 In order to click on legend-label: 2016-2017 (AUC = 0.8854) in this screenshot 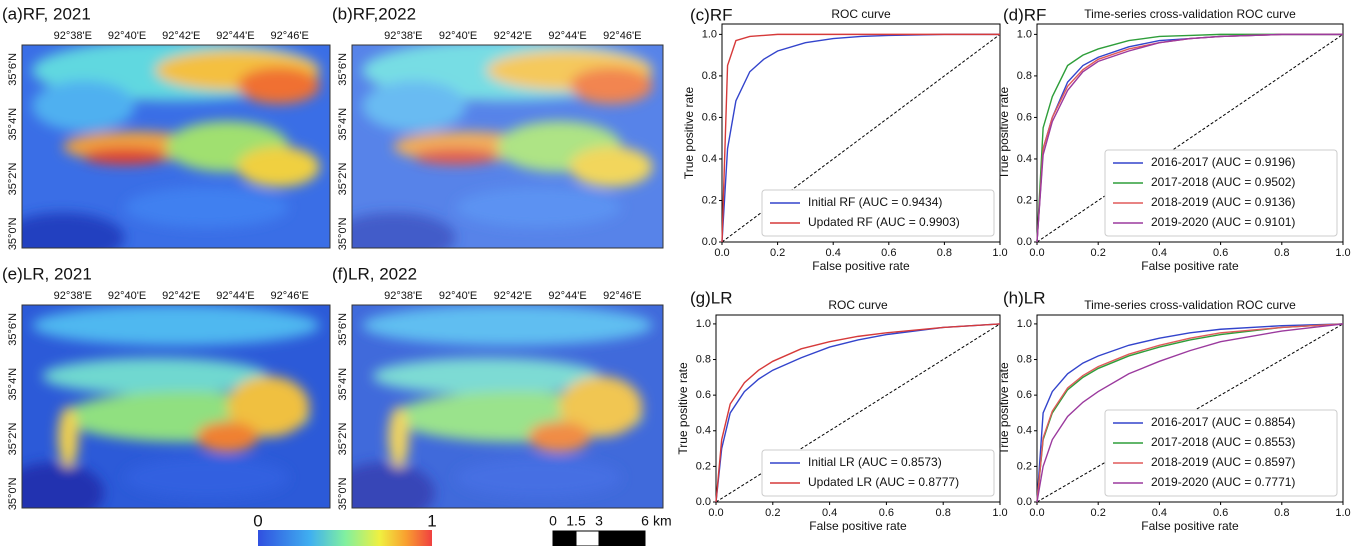, I will do `click(1223, 422)`.